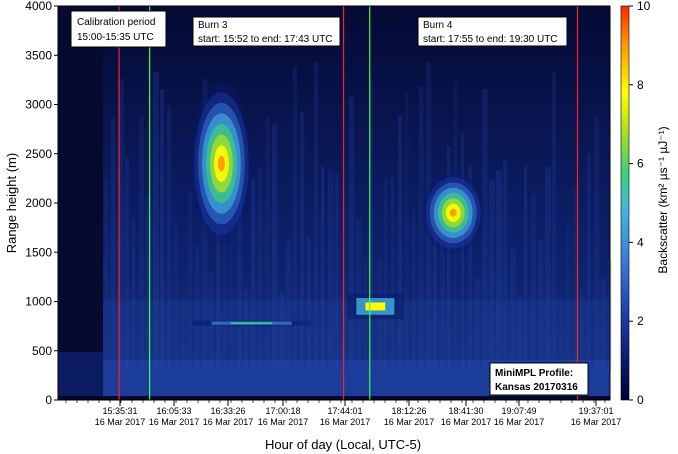  Describe the element at coordinates (11, 203) in the screenshot. I see `y-axis-label: Range height (m)` at that location.